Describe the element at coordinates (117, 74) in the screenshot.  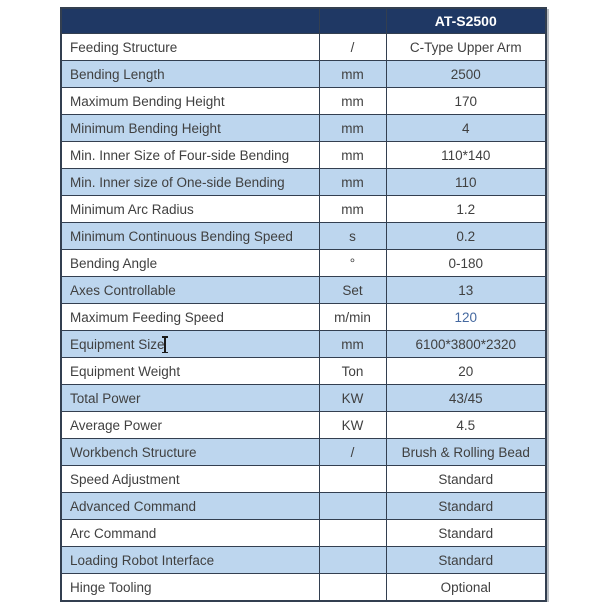
I see `spec-label: Bending Length` at that location.